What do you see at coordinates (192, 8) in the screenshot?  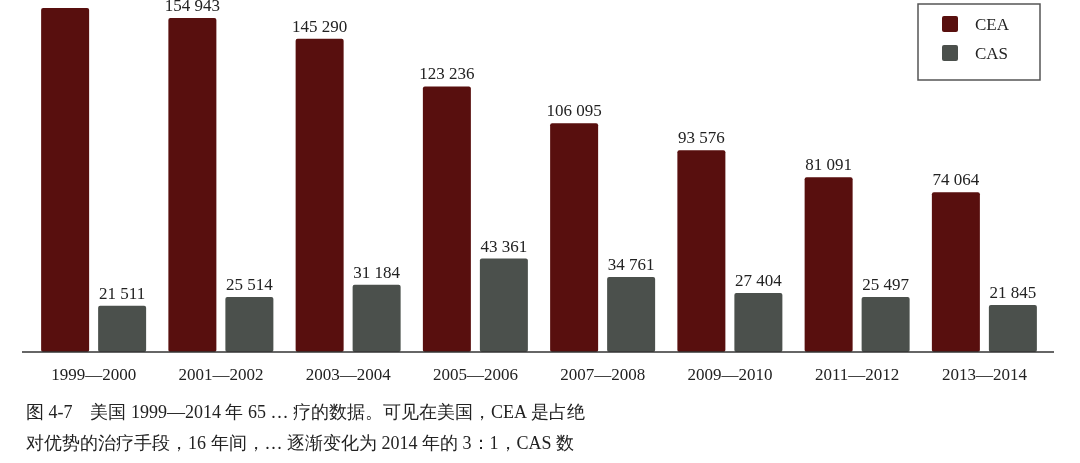 I see `data-label: 154 943` at bounding box center [192, 8].